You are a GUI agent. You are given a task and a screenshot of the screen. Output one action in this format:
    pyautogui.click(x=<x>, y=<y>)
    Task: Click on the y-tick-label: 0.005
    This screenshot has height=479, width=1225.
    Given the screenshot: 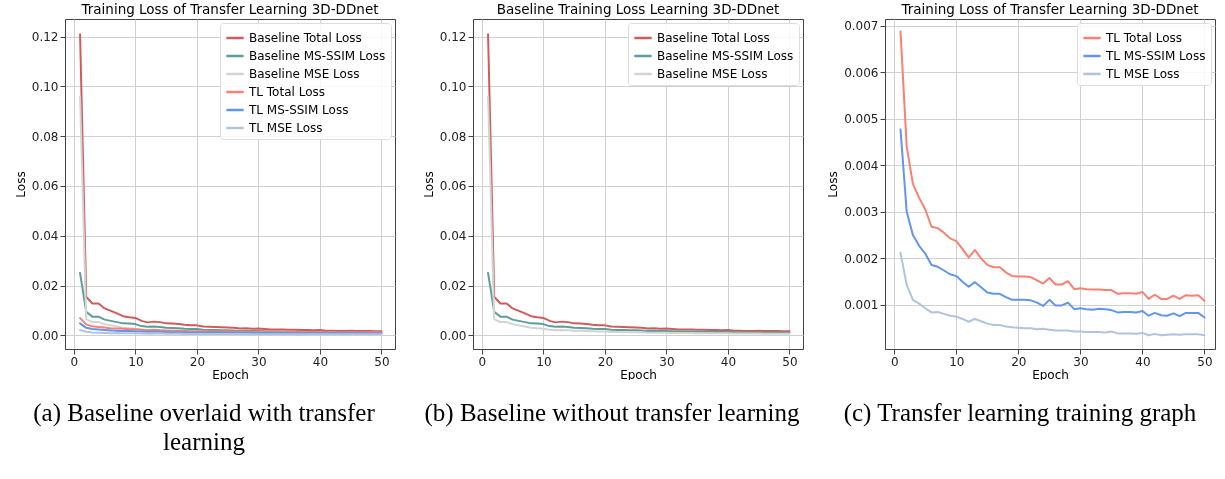 What is the action you would take?
    pyautogui.click(x=860, y=119)
    